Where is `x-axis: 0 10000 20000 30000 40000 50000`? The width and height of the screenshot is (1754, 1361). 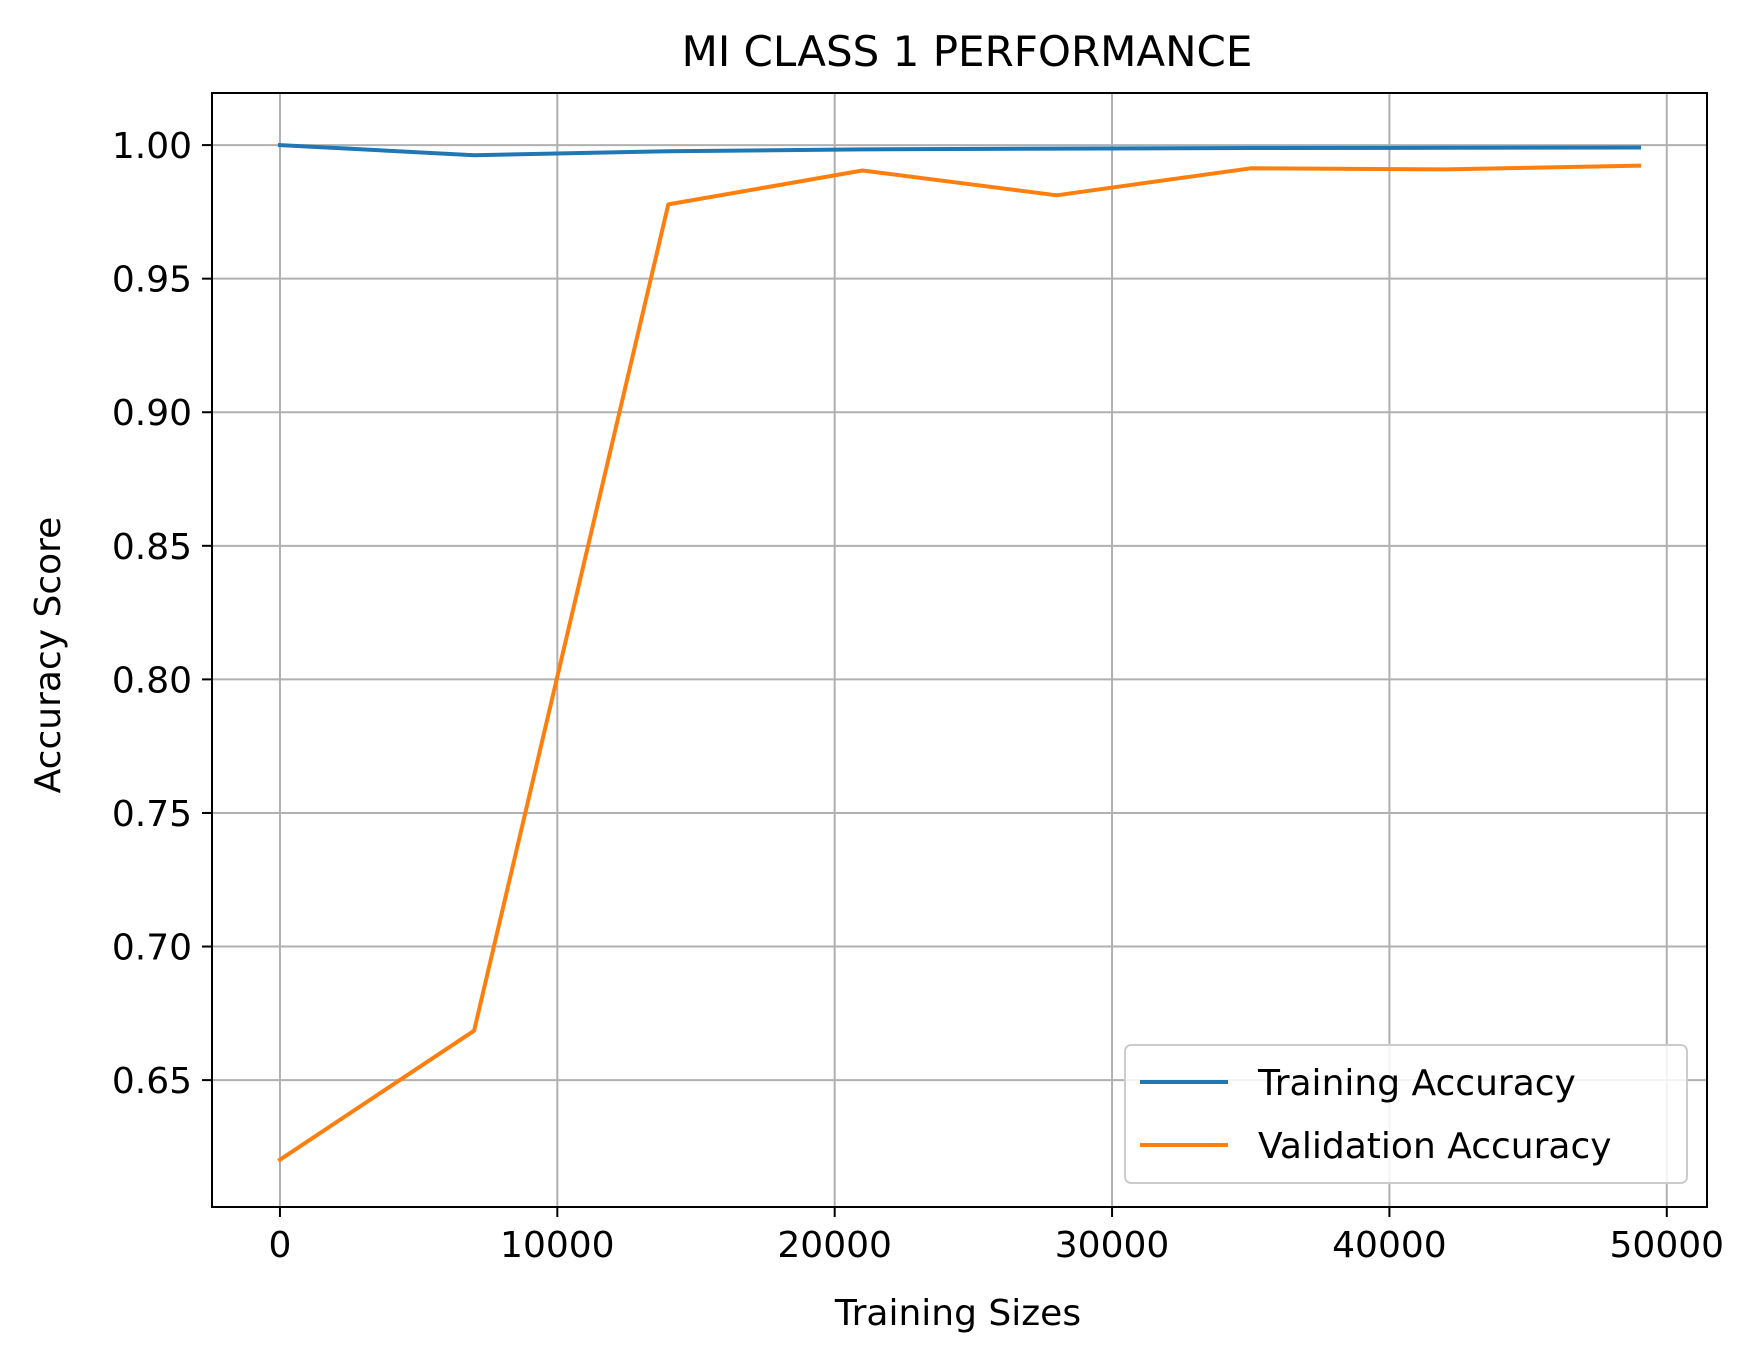 x-axis: 0 10000 20000 30000 40000 50000 is located at coordinates (997, 1236).